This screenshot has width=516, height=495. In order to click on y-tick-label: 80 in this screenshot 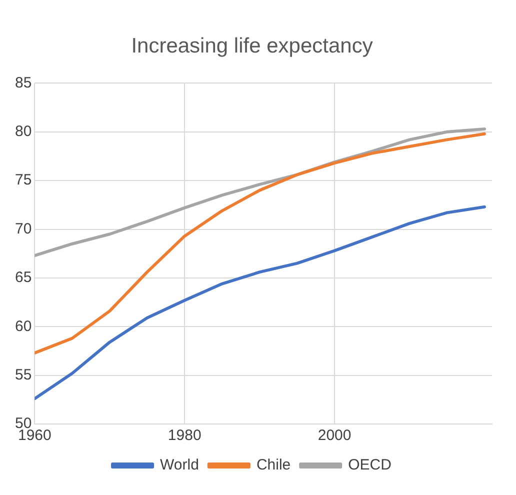, I will do `click(23, 131)`.